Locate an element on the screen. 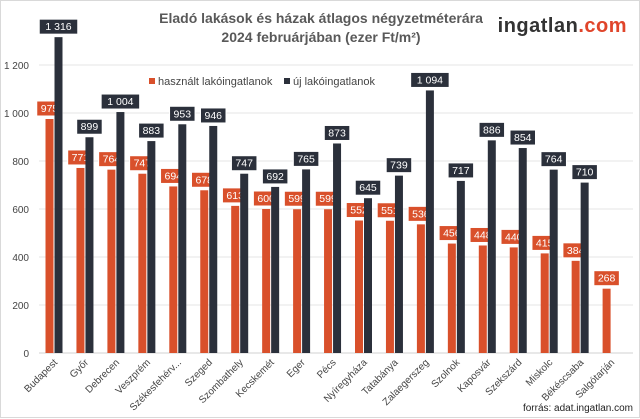 The width and height of the screenshot is (640, 419). data-label: 899 is located at coordinates (90, 127).